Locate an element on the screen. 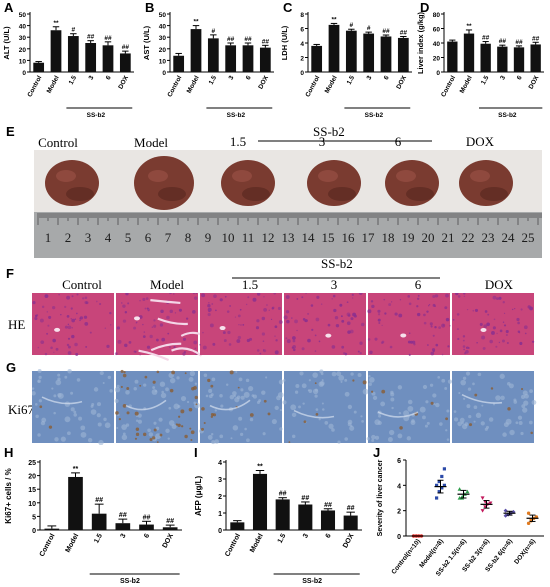 The width and height of the screenshot is (550, 587). ruler-number: 12 is located at coordinates (268, 237).